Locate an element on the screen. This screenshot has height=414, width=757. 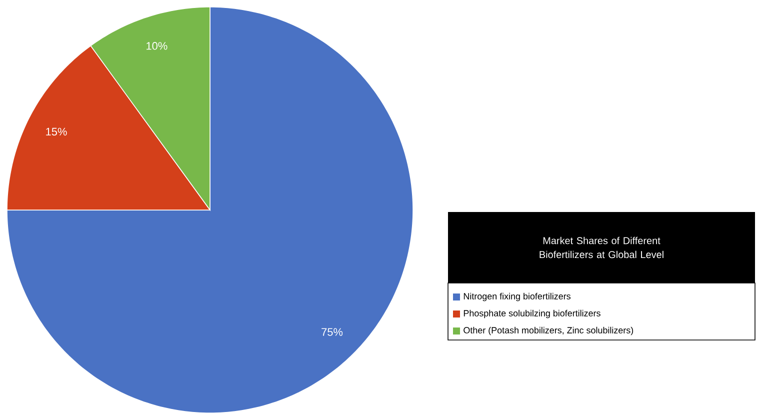
legend-label: Phosphate solubilzing biofertilizers is located at coordinates (532, 314).